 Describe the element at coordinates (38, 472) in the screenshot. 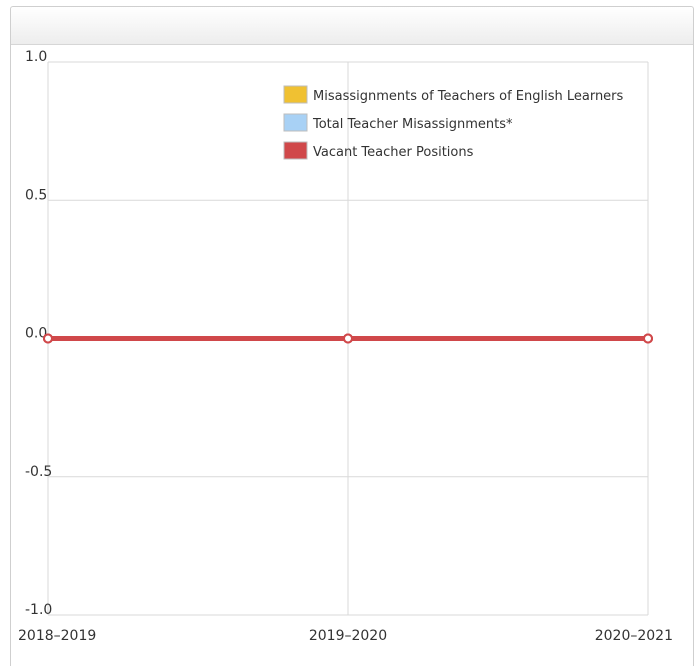

I see `y-tick-label: -0.5` at that location.